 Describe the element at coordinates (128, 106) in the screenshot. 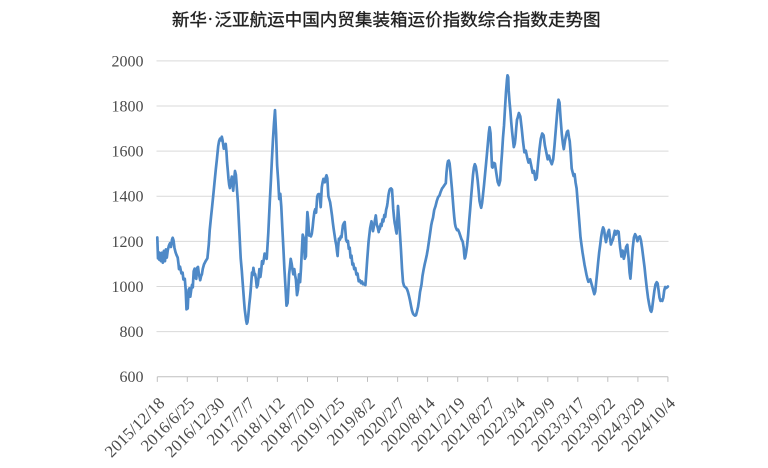

I see `svg-text: 1800` at that location.